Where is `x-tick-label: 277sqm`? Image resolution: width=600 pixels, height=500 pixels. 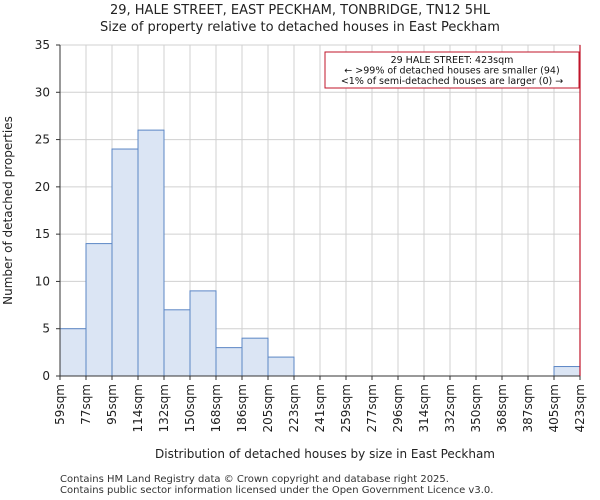 x-tick-label: 277sqm is located at coordinates (372, 408).